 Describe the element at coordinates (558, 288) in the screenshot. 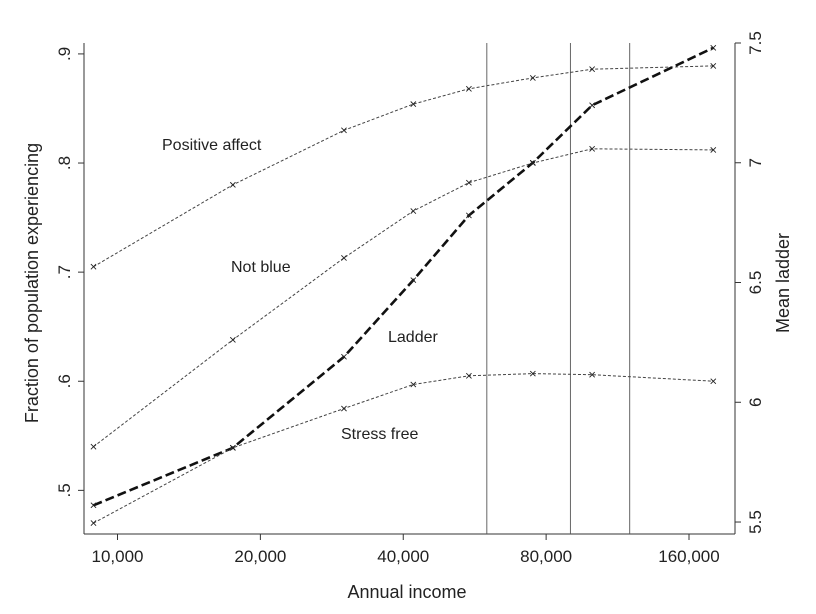

I see `reference-vertical-lines` at that location.